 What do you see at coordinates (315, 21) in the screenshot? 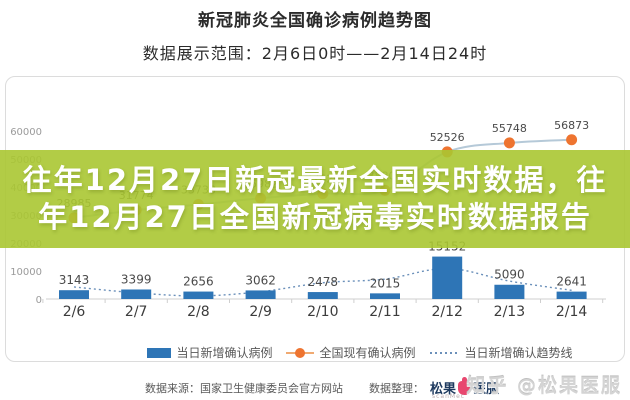
I see `page-title: 新冠肺炎全国确诊病例趋势图` at bounding box center [315, 21].